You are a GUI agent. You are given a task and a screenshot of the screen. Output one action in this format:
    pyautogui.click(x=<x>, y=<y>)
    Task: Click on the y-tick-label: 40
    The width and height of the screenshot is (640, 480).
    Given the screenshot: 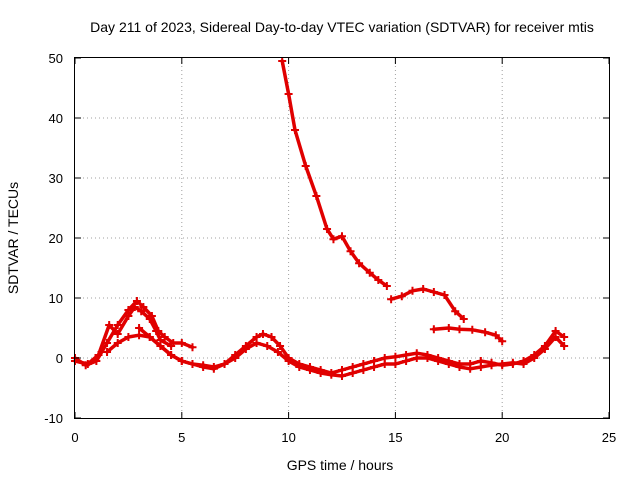 What is the action you would take?
    pyautogui.click(x=56, y=118)
    